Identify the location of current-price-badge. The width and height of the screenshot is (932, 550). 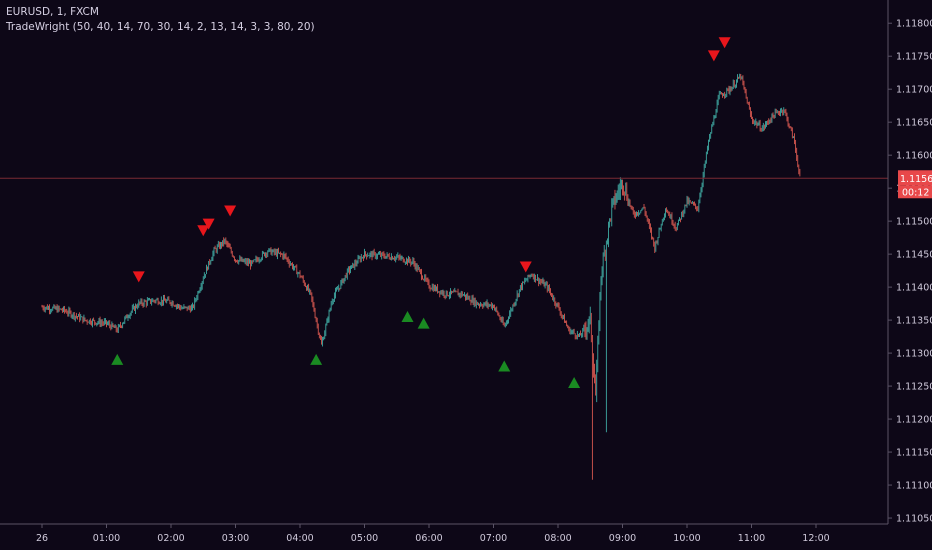
(915, 178).